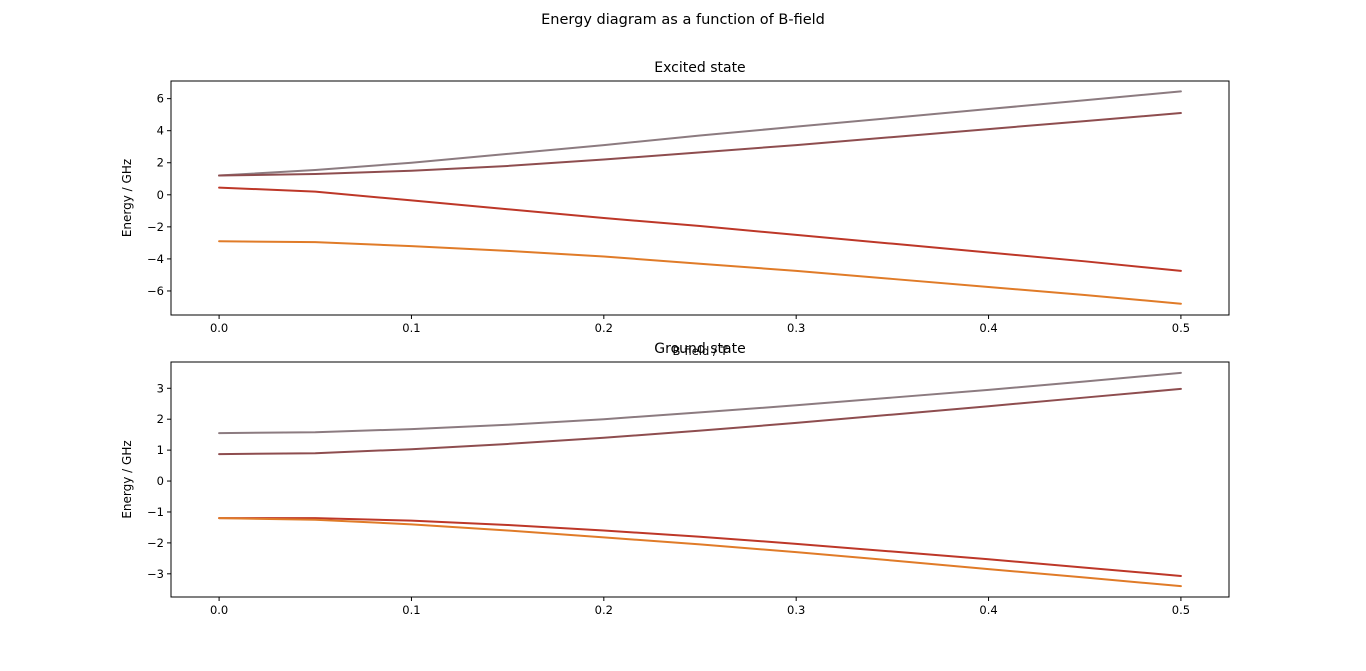 The width and height of the screenshot is (1366, 671). Describe the element at coordinates (155, 291) in the screenshot. I see `chart-0-y-tick-label: −6` at that location.